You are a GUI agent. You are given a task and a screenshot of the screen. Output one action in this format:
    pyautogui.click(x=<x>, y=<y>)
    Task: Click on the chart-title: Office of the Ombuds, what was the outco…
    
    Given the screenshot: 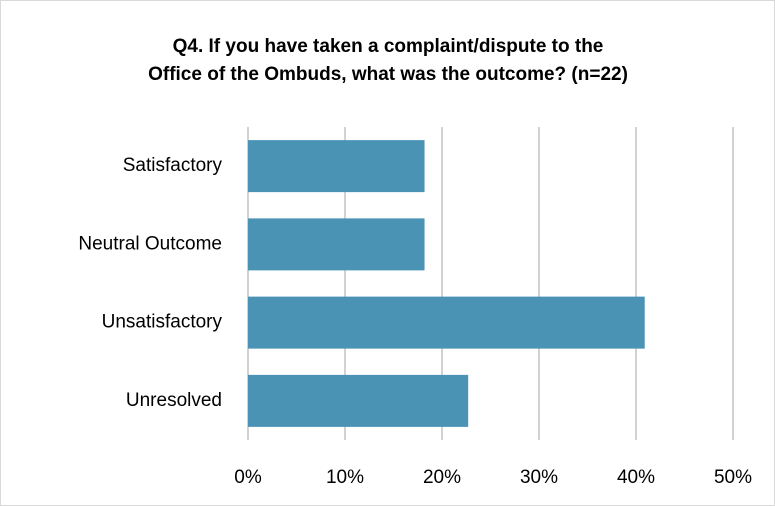 What is the action you would take?
    pyautogui.click(x=388, y=74)
    